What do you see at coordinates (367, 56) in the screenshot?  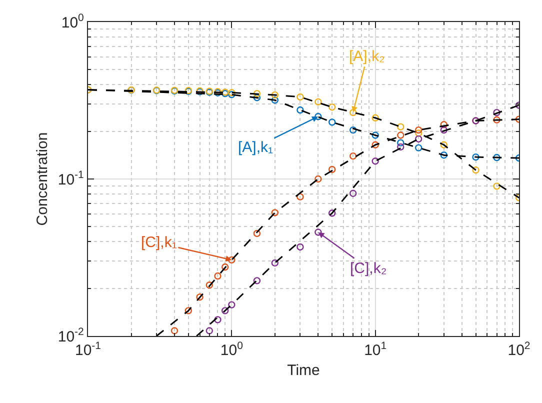 I see `annotation: [A],k₂` at bounding box center [367, 56].